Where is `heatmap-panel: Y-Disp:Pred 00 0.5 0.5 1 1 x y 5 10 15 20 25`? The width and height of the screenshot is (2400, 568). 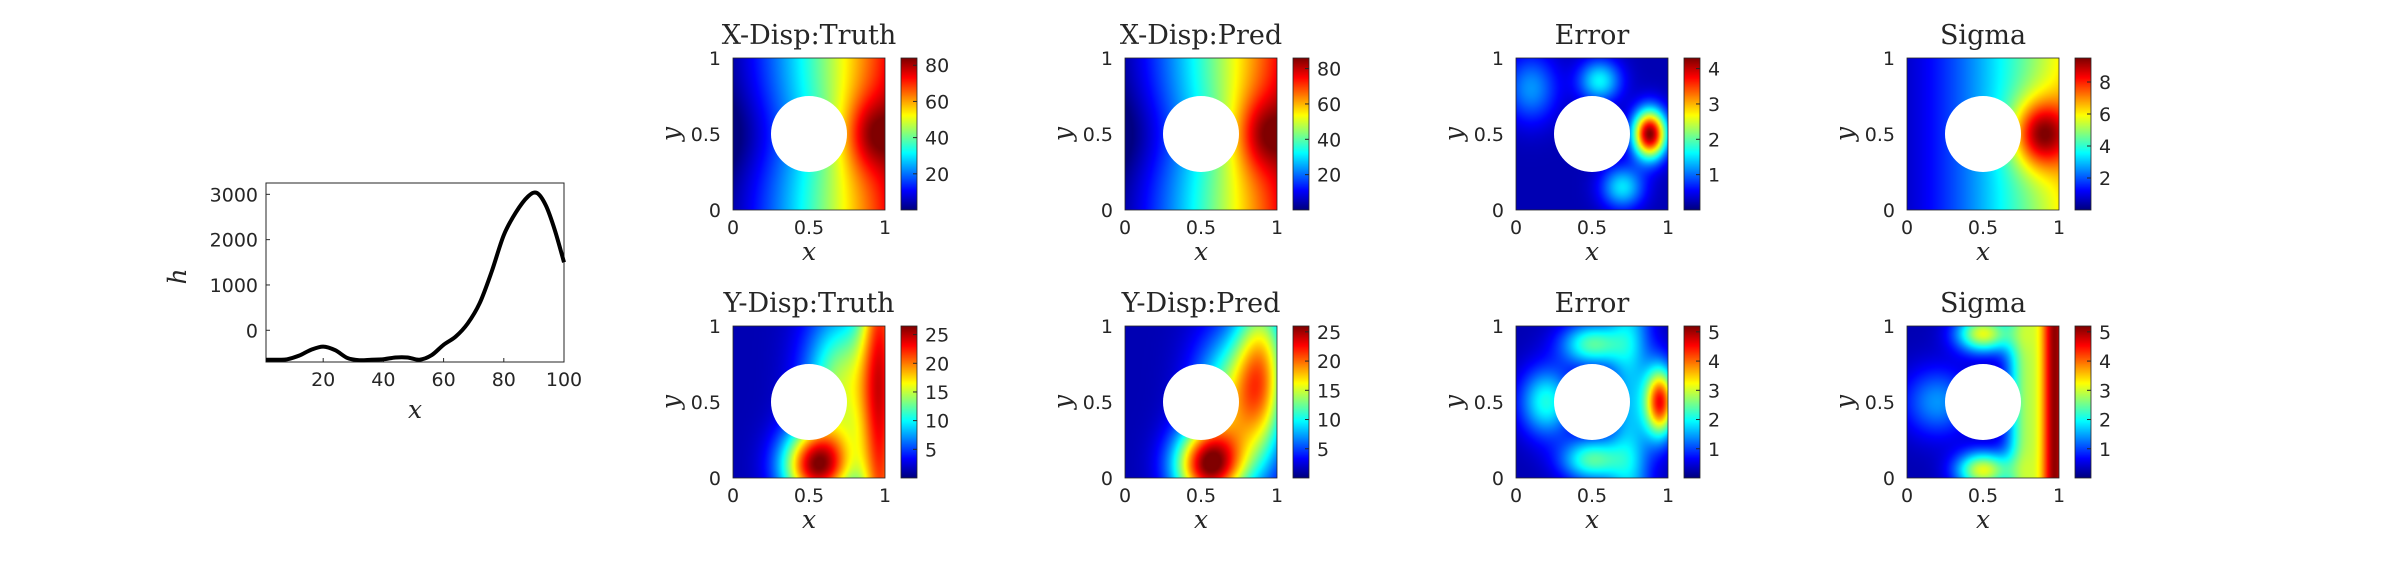 heatmap-panel: Y-Disp:Pred 00 0.5 0.5 1 1 x y 5 10 15 20 25 is located at coordinates (1194, 411).